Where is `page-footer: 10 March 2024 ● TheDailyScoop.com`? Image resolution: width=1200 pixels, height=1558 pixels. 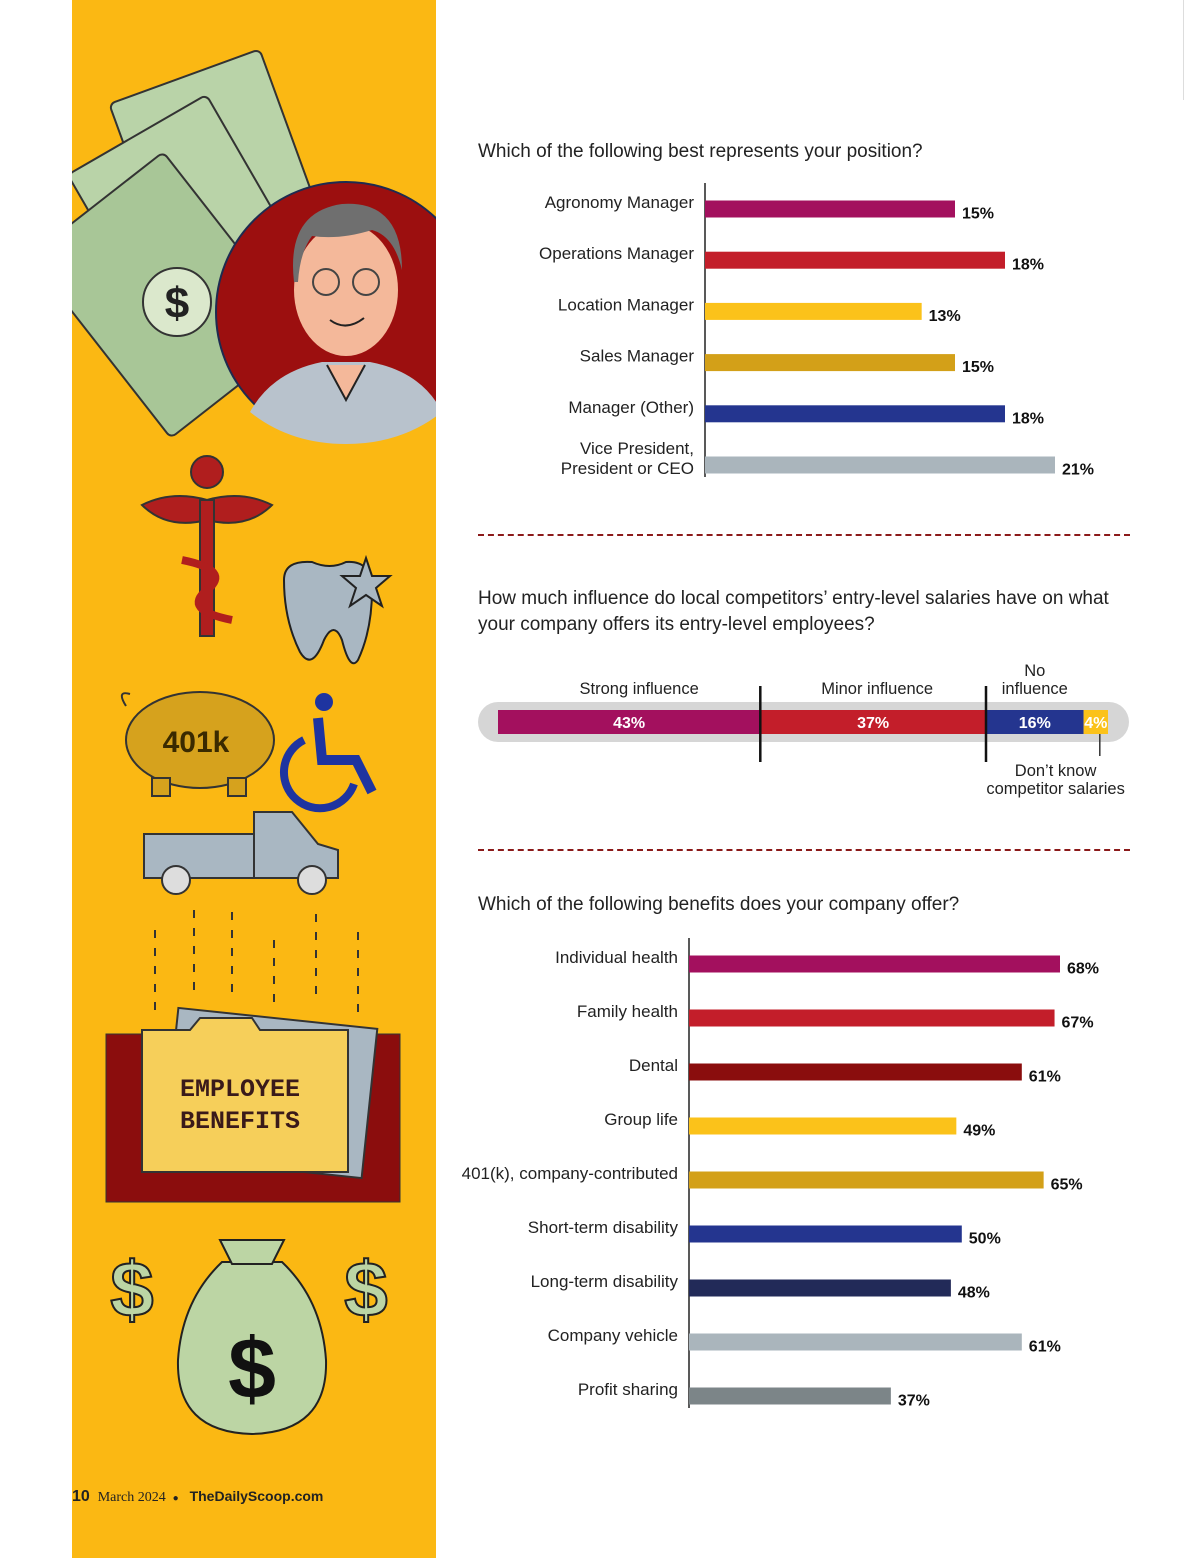 page-footer: 10 March 2024 ● TheDailyScoop.com is located at coordinates (197, 1497).